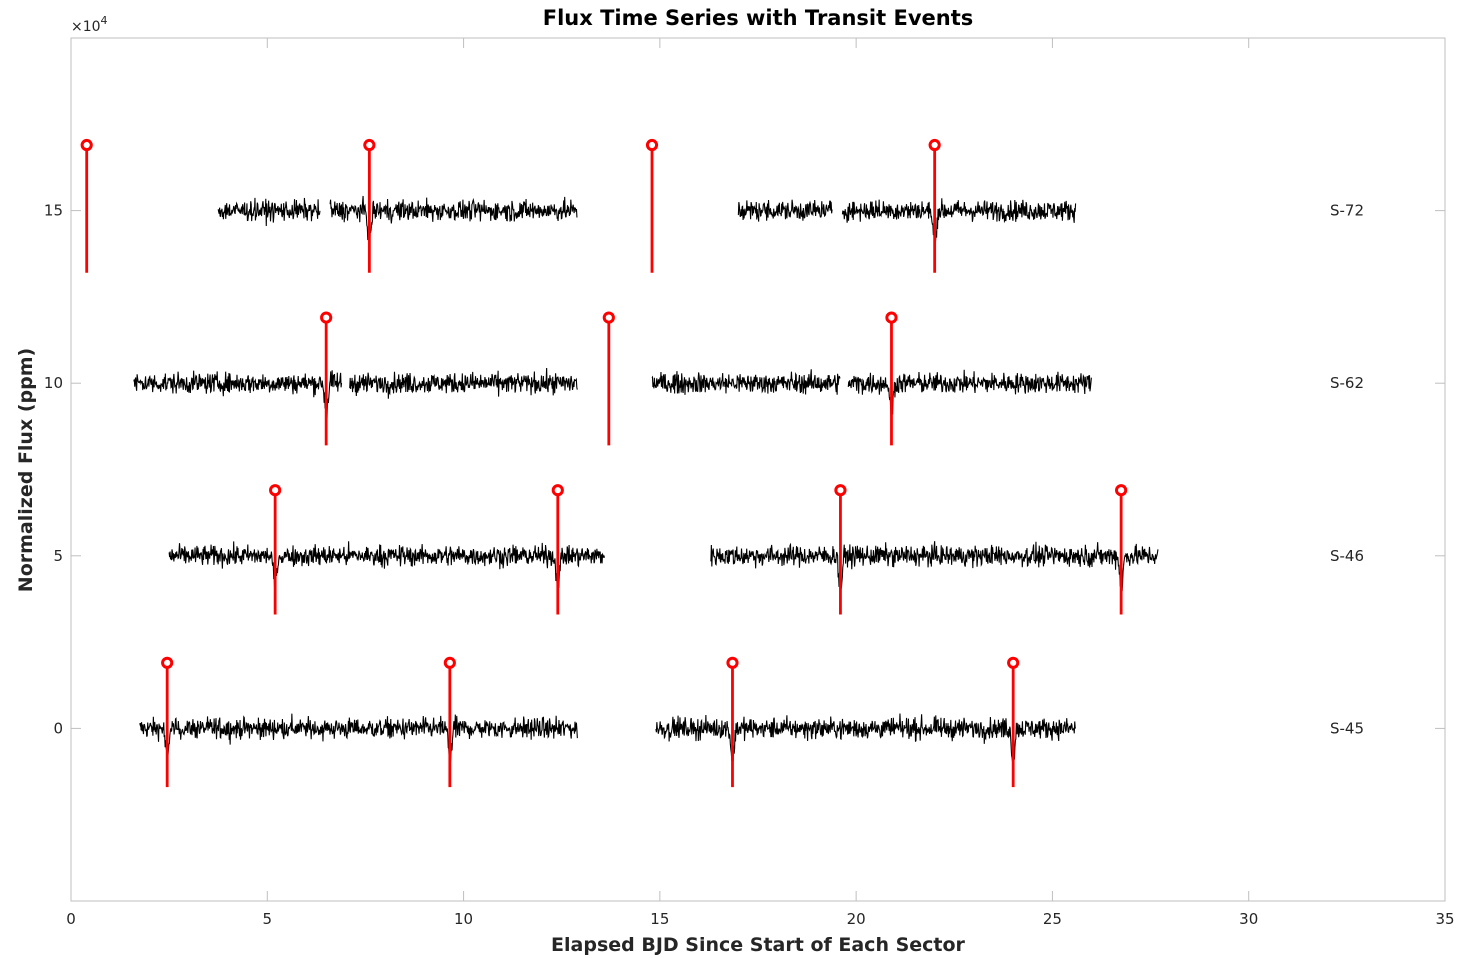  Describe the element at coordinates (856, 919) in the screenshot. I see `x-tick-label: 20` at that location.